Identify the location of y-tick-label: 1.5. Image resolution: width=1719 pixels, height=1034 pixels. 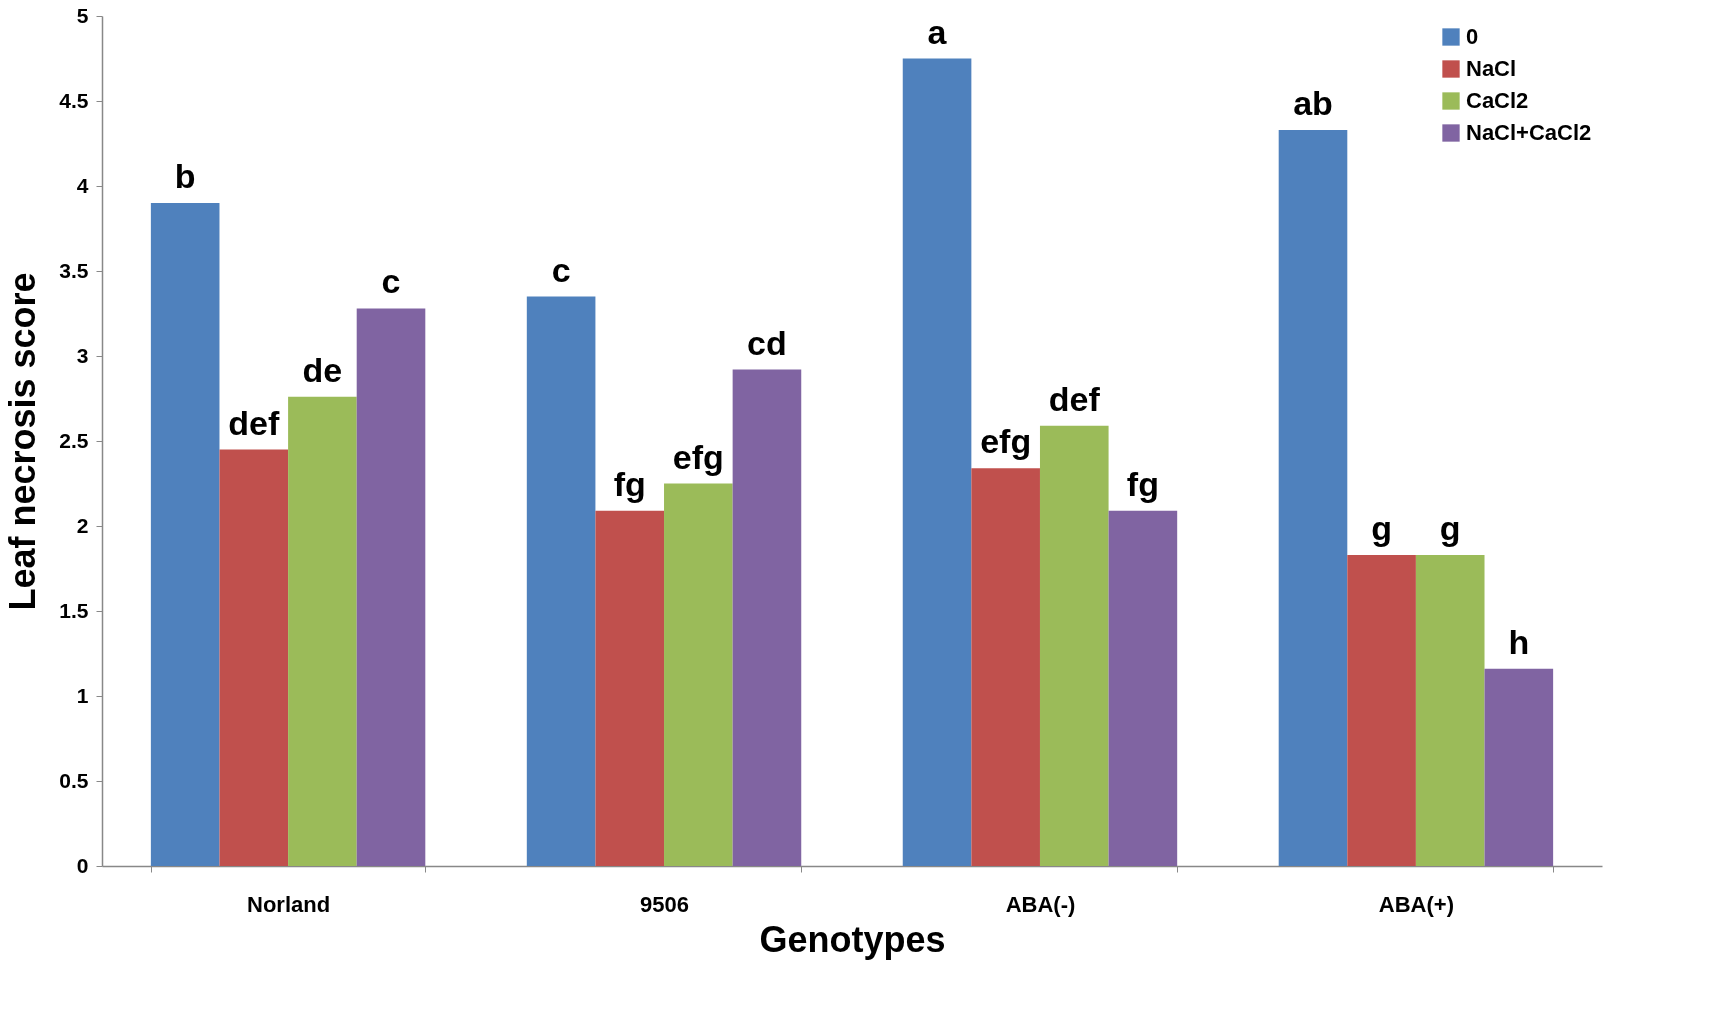
(74, 610).